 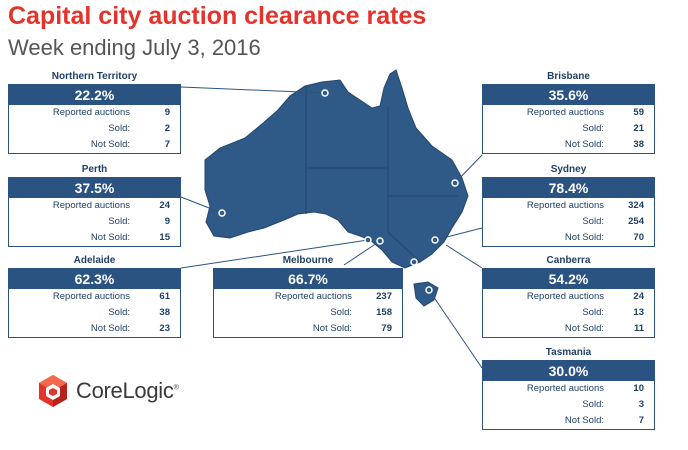 What do you see at coordinates (568, 371) in the screenshot?
I see `clearance-rate: 30.0%` at bounding box center [568, 371].